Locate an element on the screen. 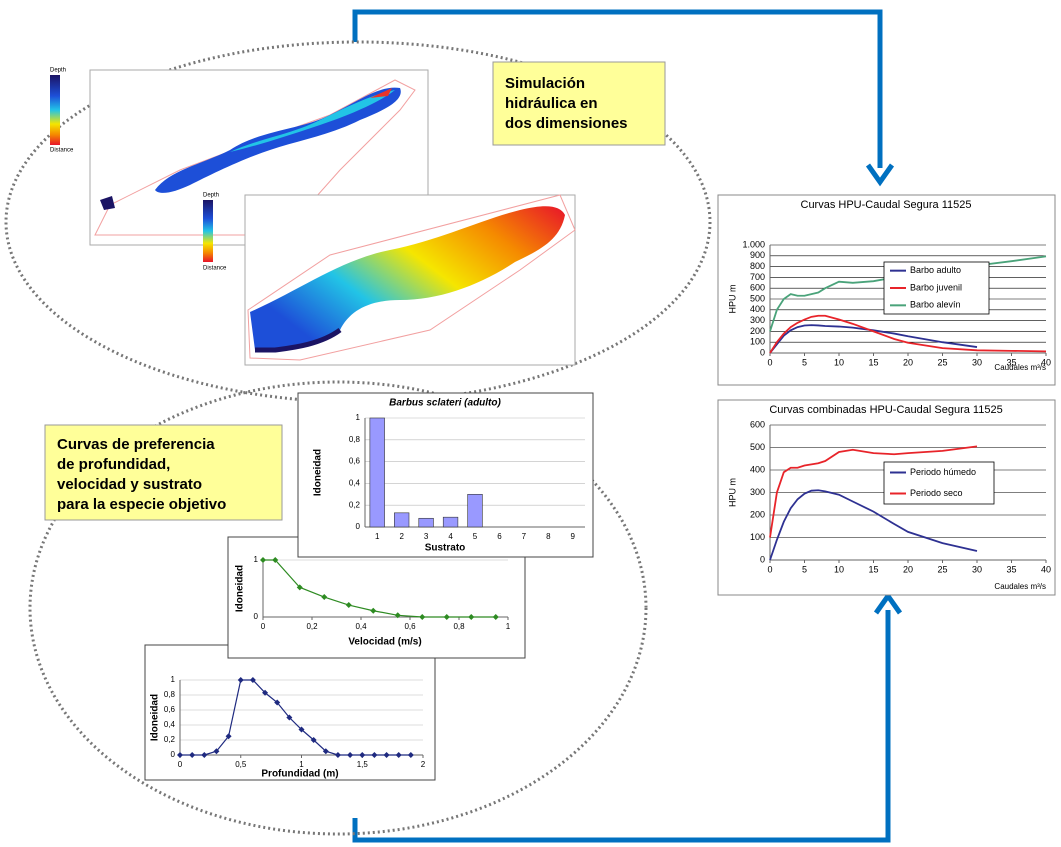  x-tick-label: 9 is located at coordinates (573, 536).